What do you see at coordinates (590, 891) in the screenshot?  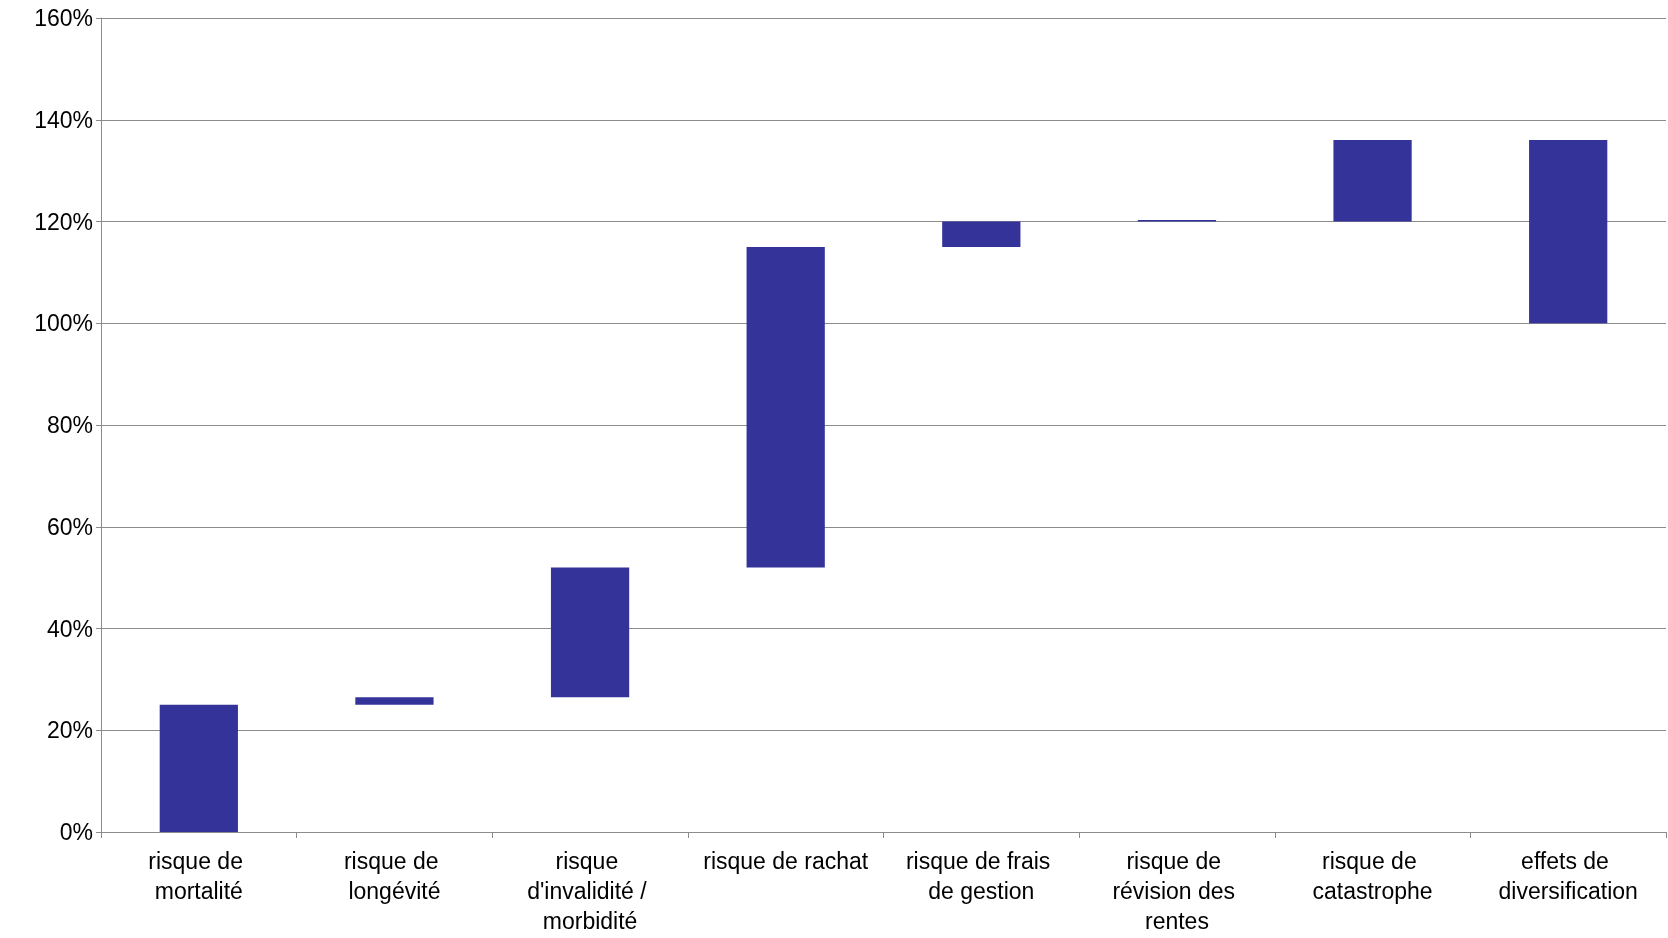 I see `x-tick-label: risque d'invalidité / morbidité` at bounding box center [590, 891].